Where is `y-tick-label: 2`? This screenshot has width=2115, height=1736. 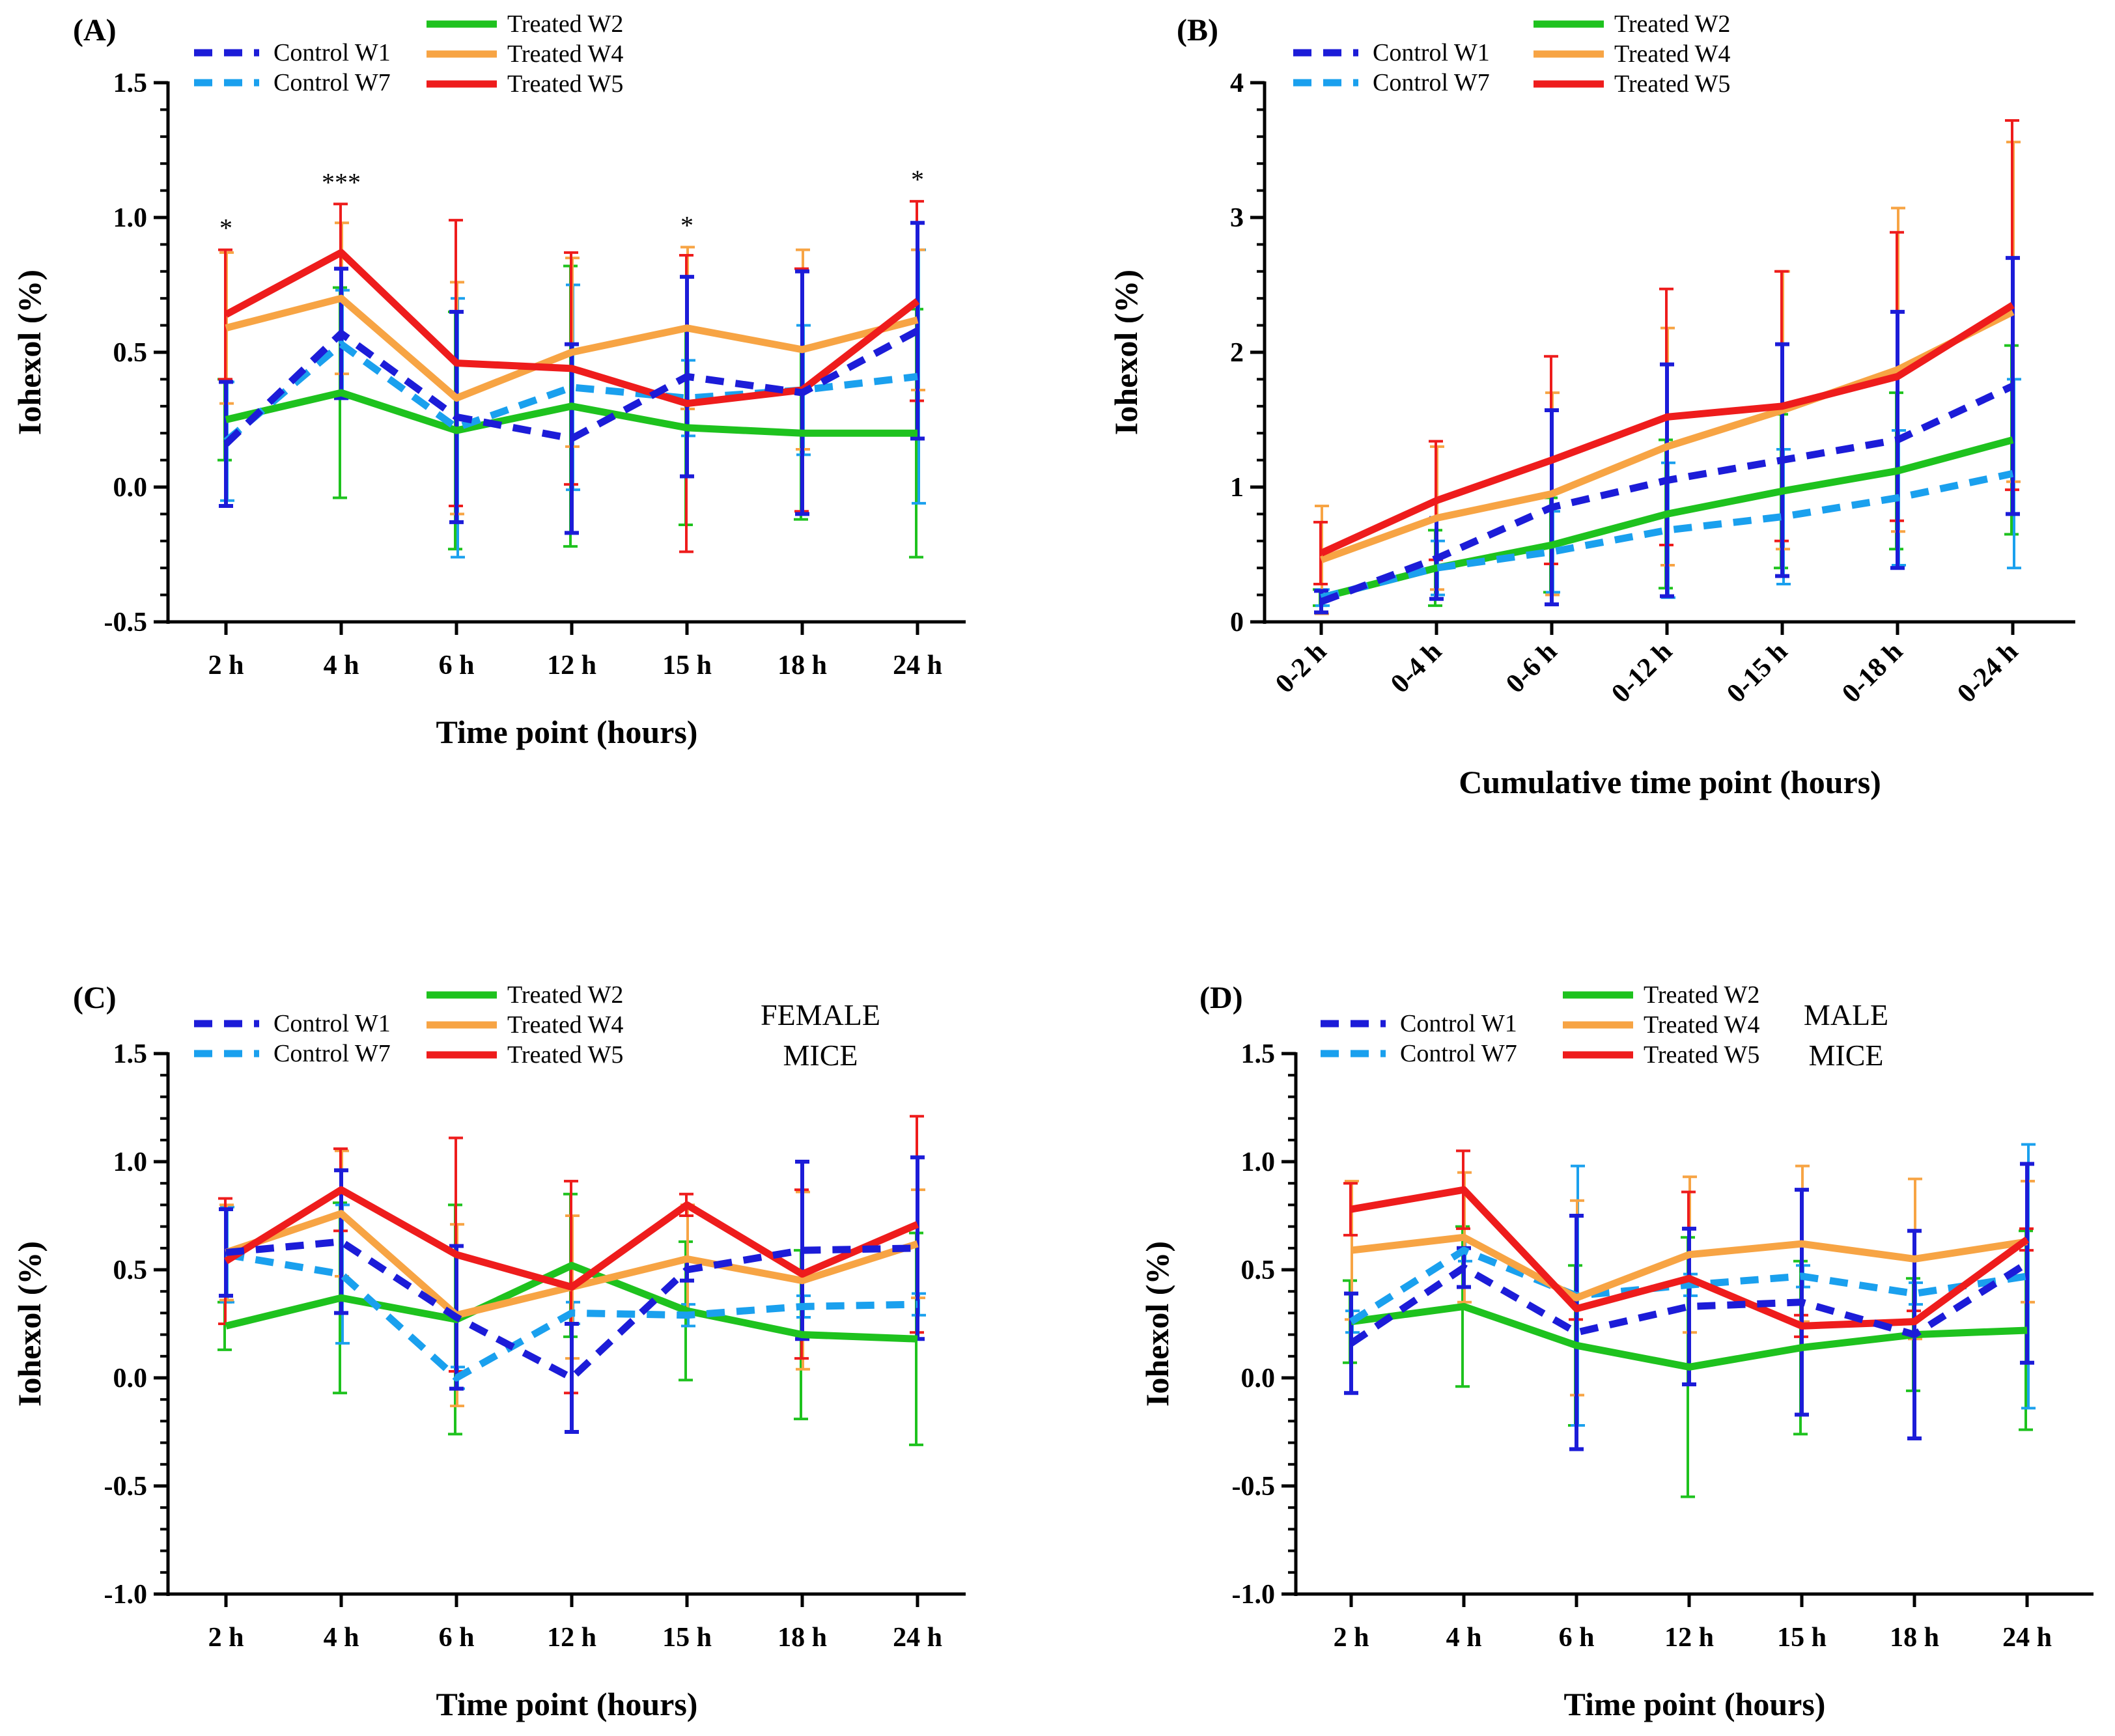 y-tick-label: 2 is located at coordinates (1237, 353).